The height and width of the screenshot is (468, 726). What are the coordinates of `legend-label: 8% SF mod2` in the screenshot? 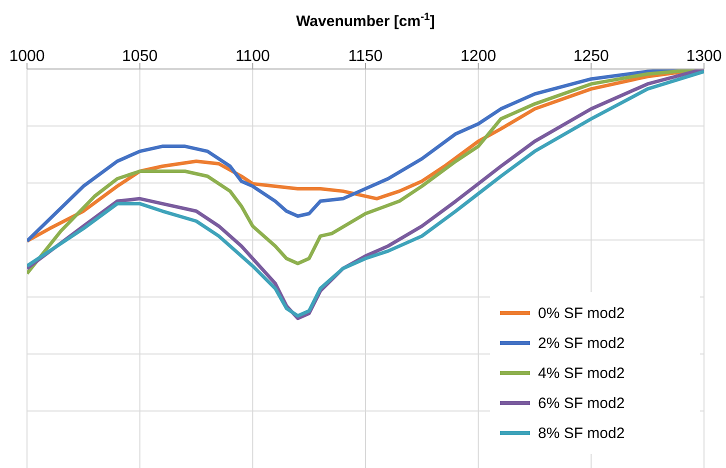 It's located at (581, 433).